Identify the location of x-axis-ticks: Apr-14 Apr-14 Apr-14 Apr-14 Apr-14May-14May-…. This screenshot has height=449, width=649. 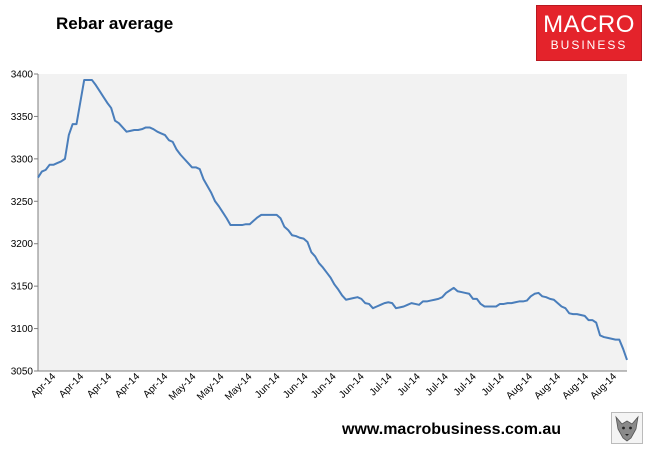
(324, 387).